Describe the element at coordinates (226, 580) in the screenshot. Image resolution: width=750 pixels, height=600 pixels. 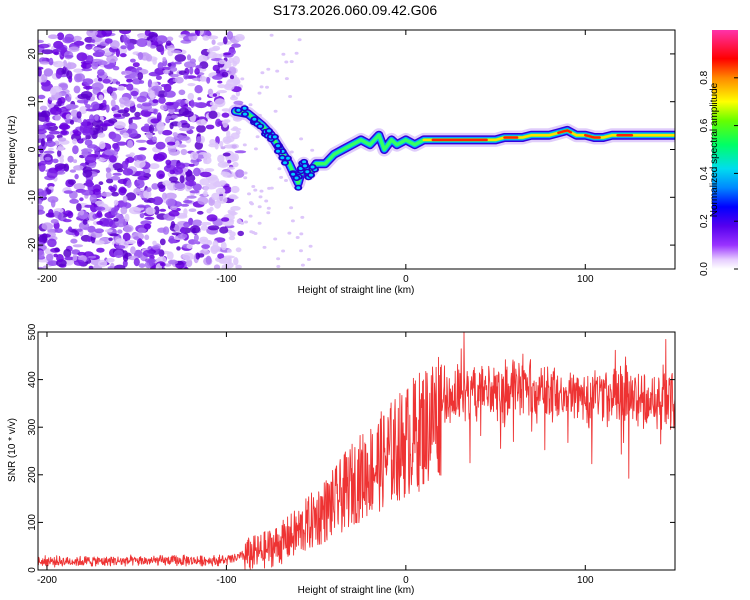
I see `snr-x-tick-label: -100` at that location.